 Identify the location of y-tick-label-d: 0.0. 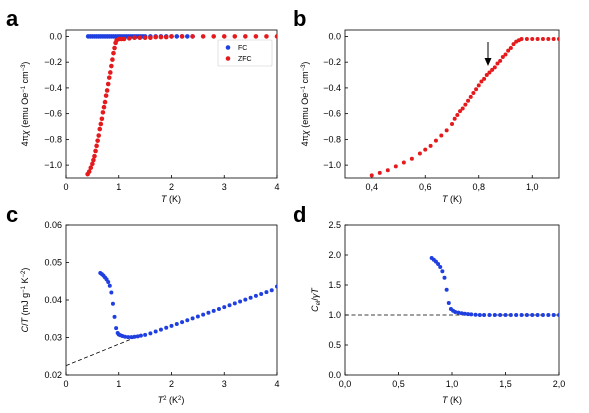
(334, 375).